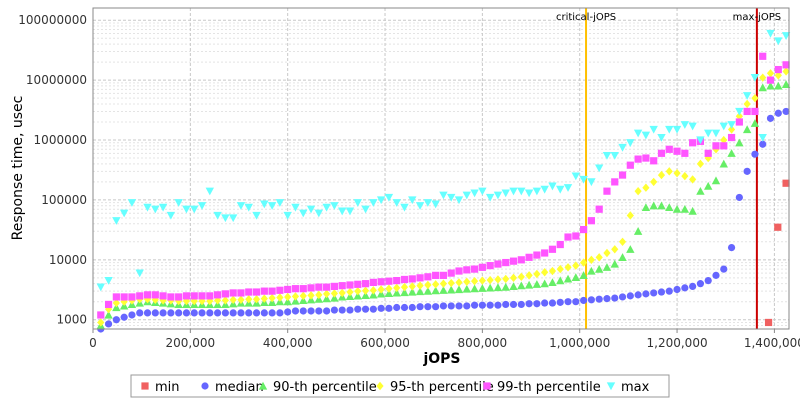 The image size is (800, 400). Describe the element at coordinates (288, 343) in the screenshot. I see `x-tick-label: 400,000` at that location.